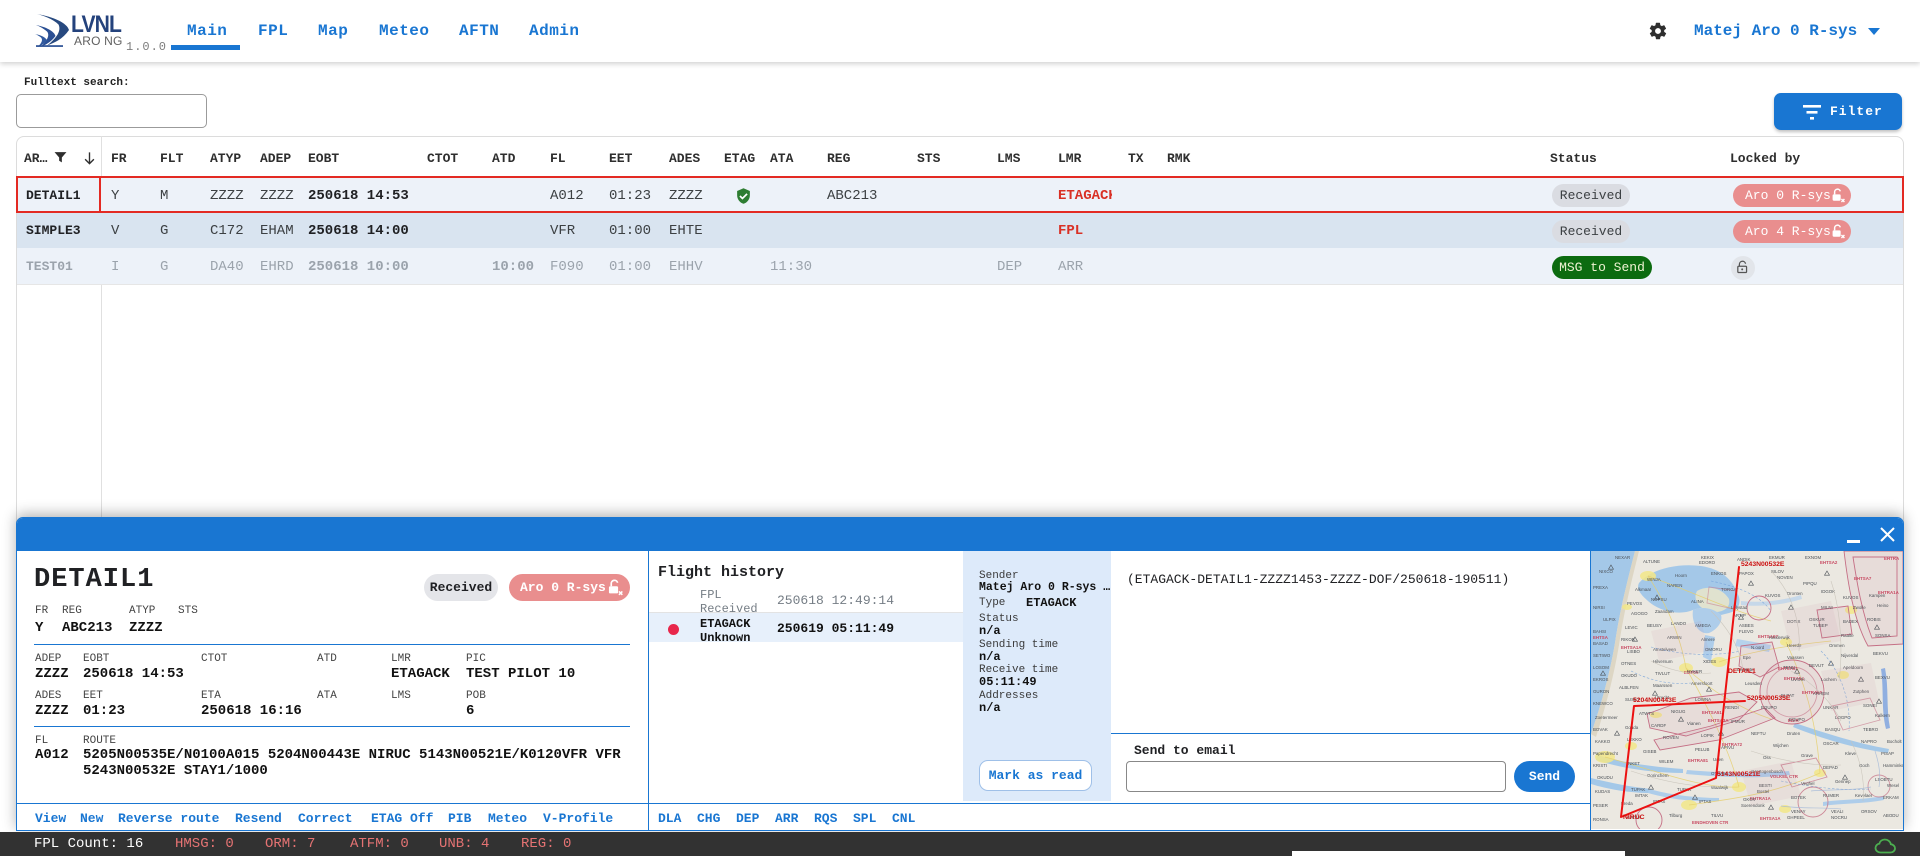  What do you see at coordinates (1746, 625) in the screenshot?
I see `svg-text: ASBES` at bounding box center [1746, 625].